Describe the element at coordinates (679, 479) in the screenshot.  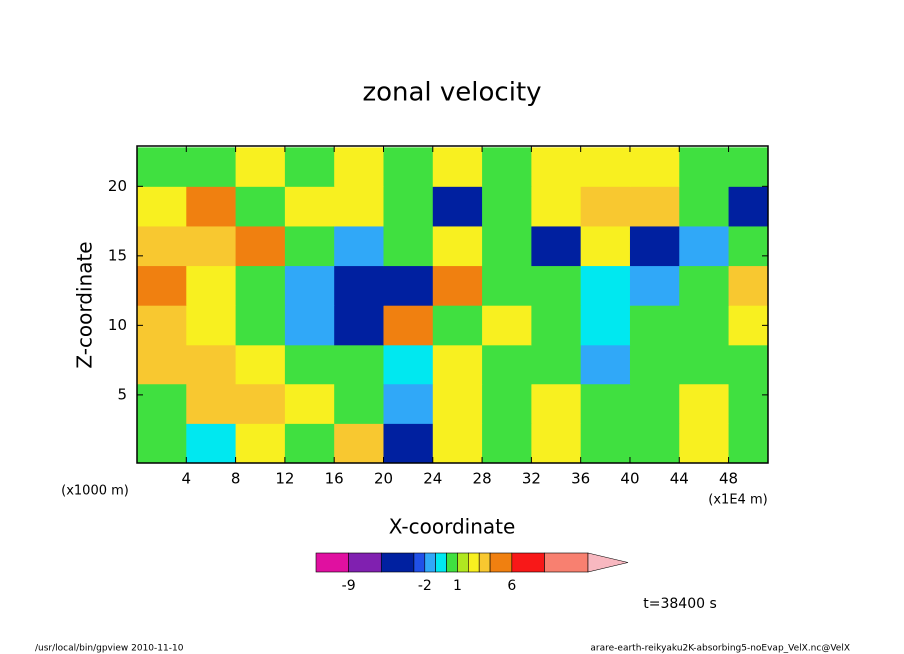
I see `x-tick-label: 44` at that location.